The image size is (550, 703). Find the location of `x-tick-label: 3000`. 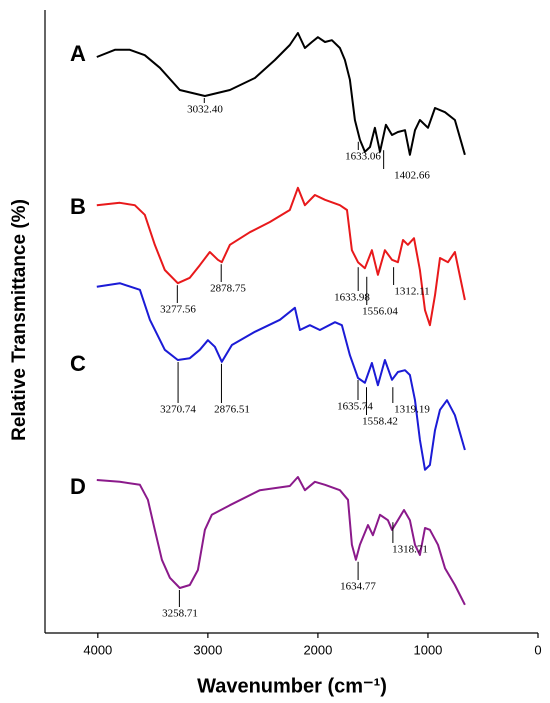

x-tick-label: 3000 is located at coordinates (207, 649).